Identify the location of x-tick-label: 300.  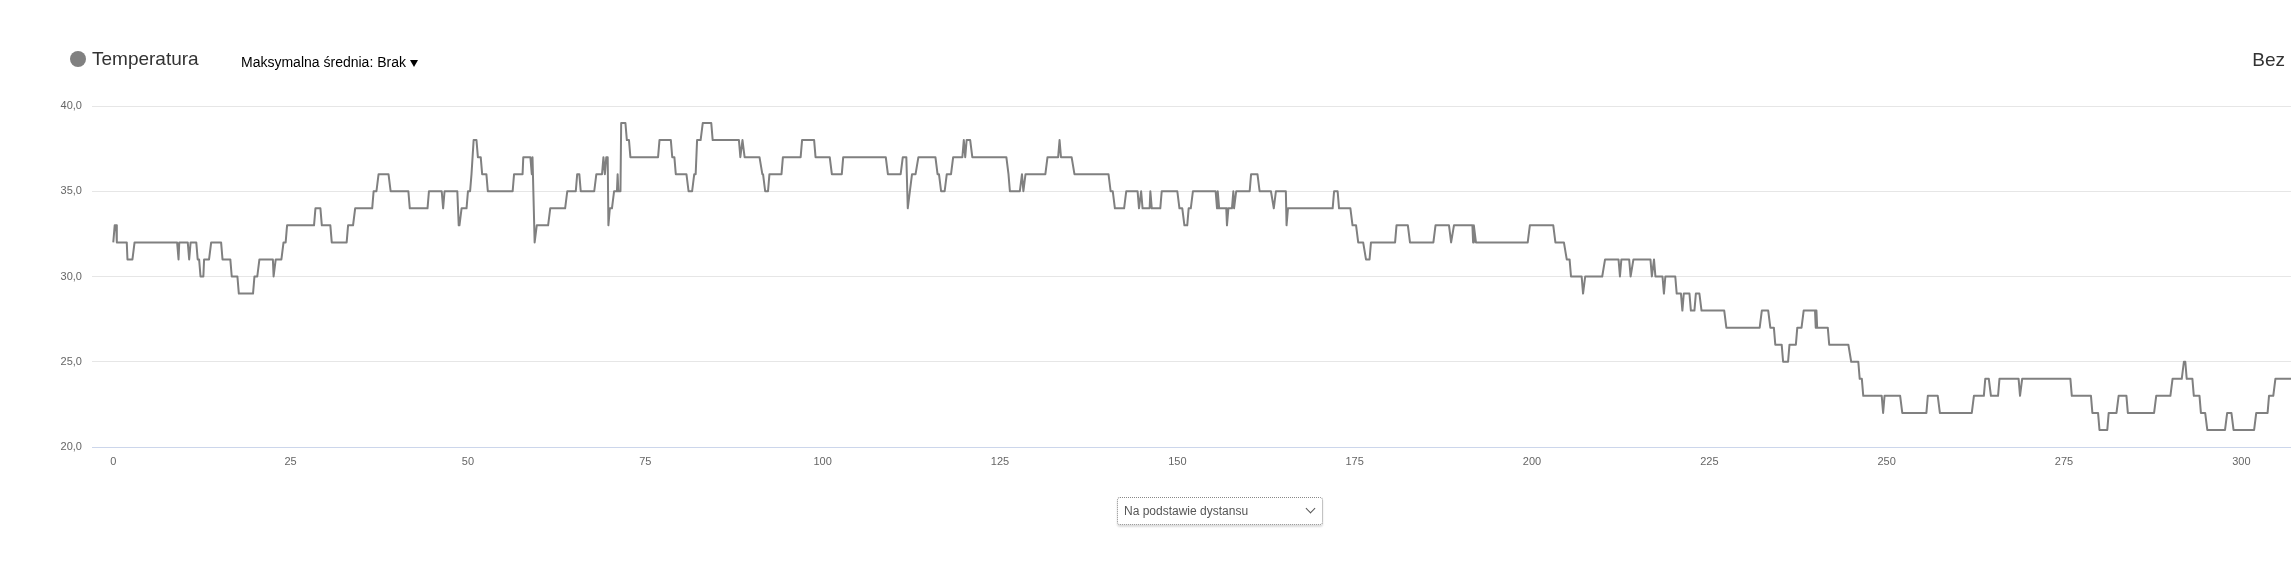
(2241, 460).